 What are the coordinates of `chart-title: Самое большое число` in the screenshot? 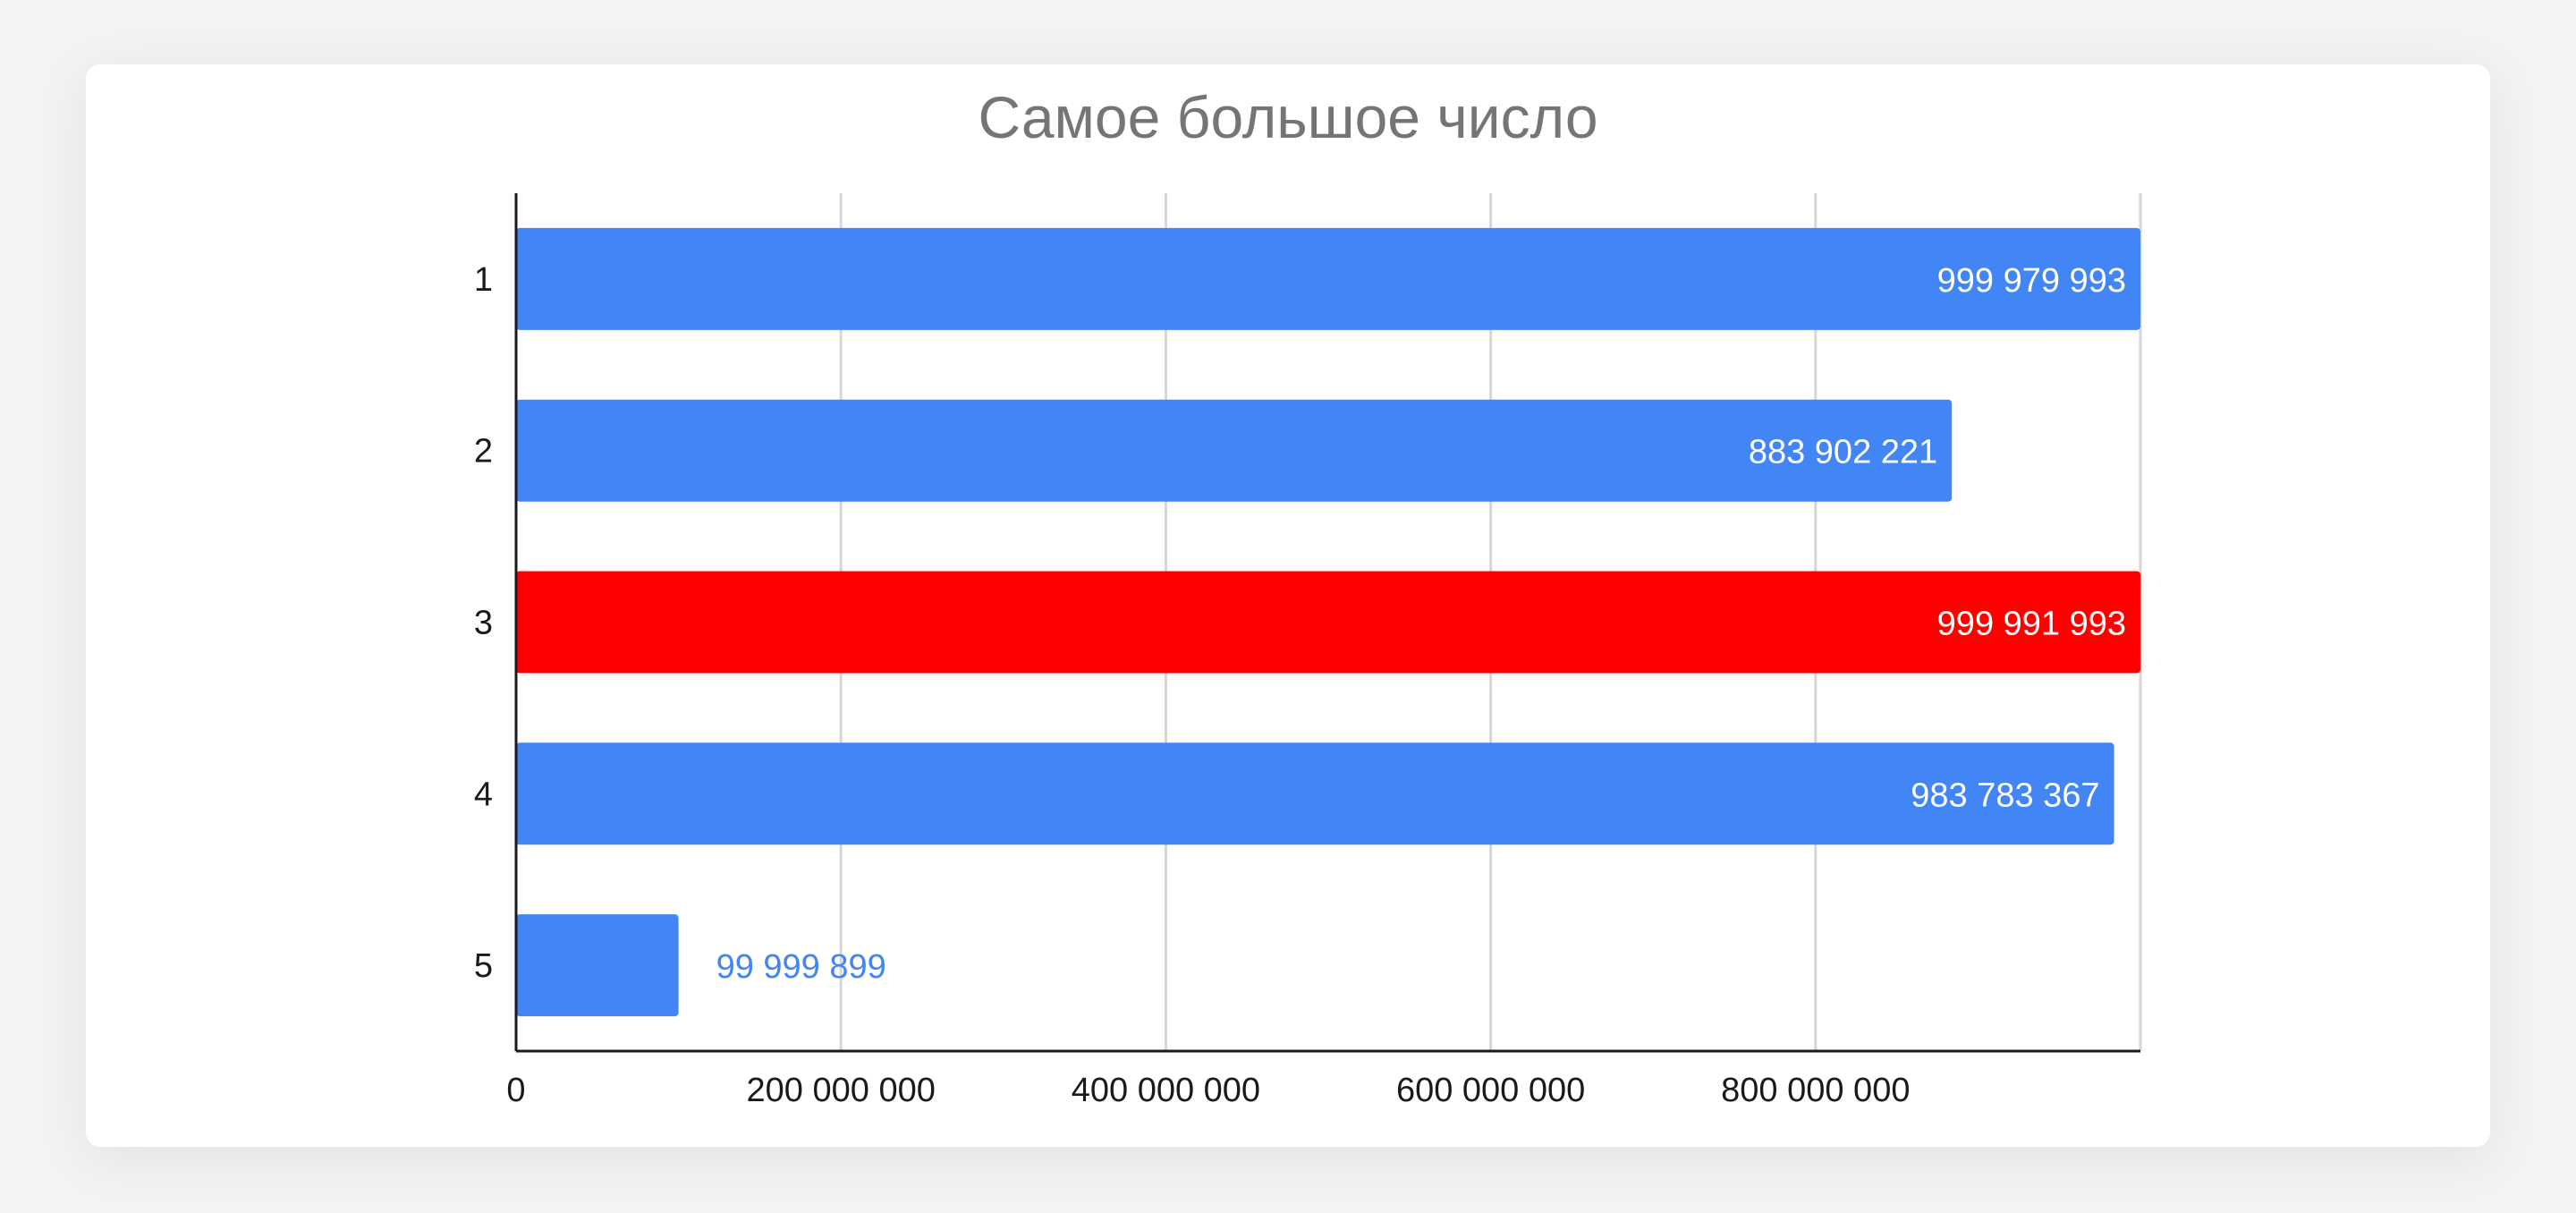 It's located at (1287, 117).